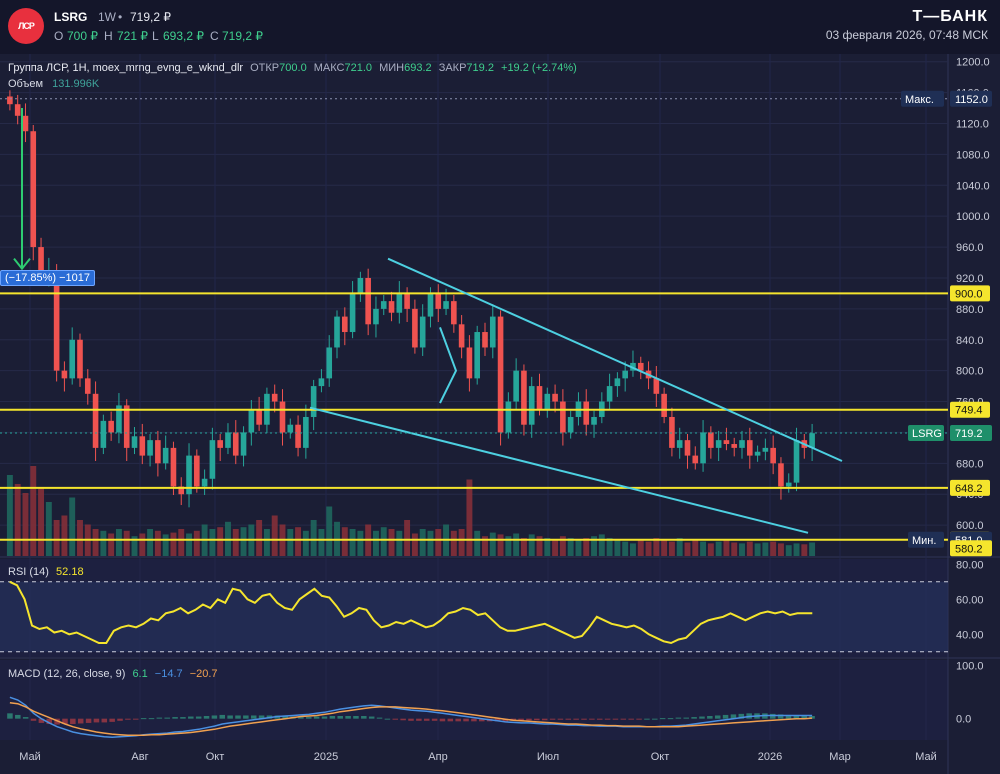 The image size is (1000, 774). I want to click on ohlc-high-value: 721 ₽, so click(132, 36).